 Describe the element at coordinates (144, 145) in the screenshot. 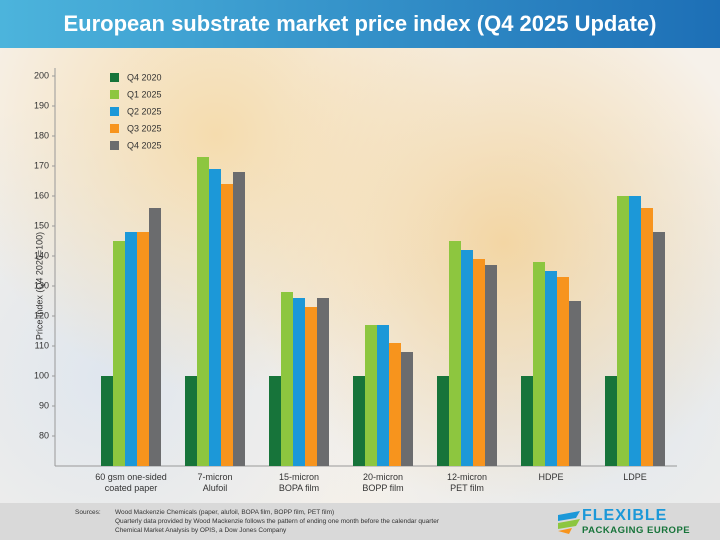

I see `legend-label: Q4 2025` at that location.